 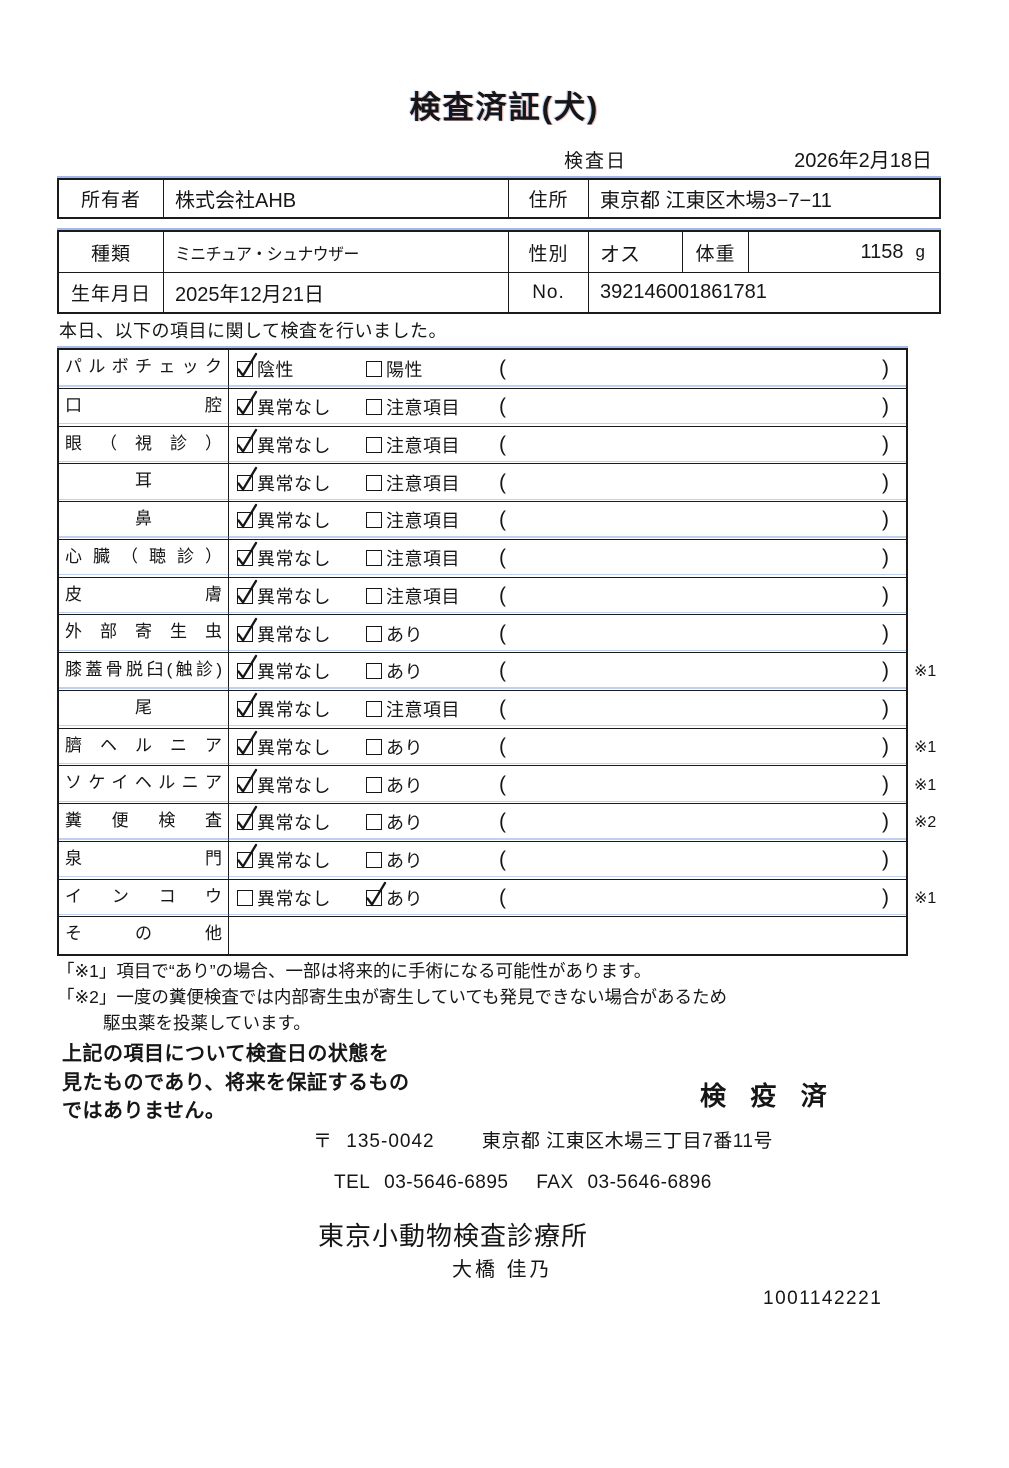 What do you see at coordinates (863, 161) in the screenshot?
I see `exam-date-value: 2026年2月18日` at bounding box center [863, 161].